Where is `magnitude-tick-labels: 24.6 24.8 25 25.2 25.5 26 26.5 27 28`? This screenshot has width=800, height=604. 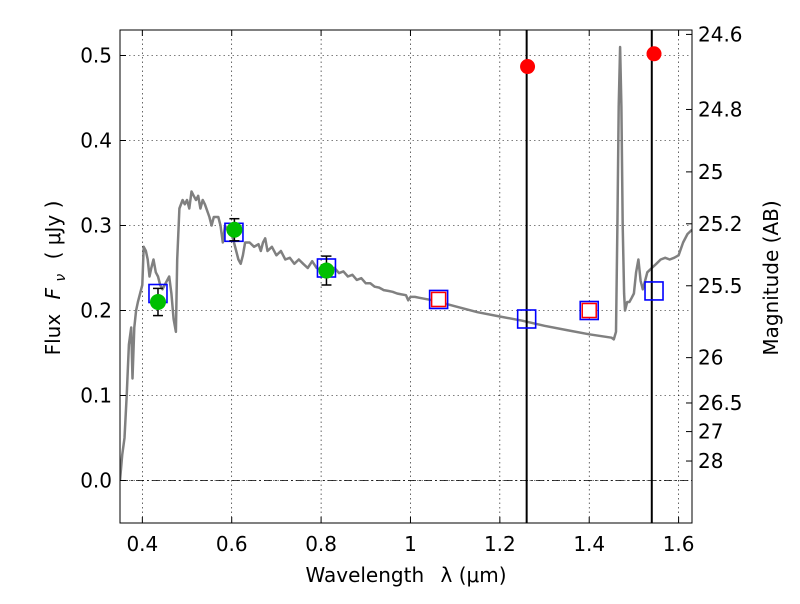 magnitude-tick-labels: 24.6 24.8 25 25.2 25.5 26 26.5 27 28 is located at coordinates (720, 247).